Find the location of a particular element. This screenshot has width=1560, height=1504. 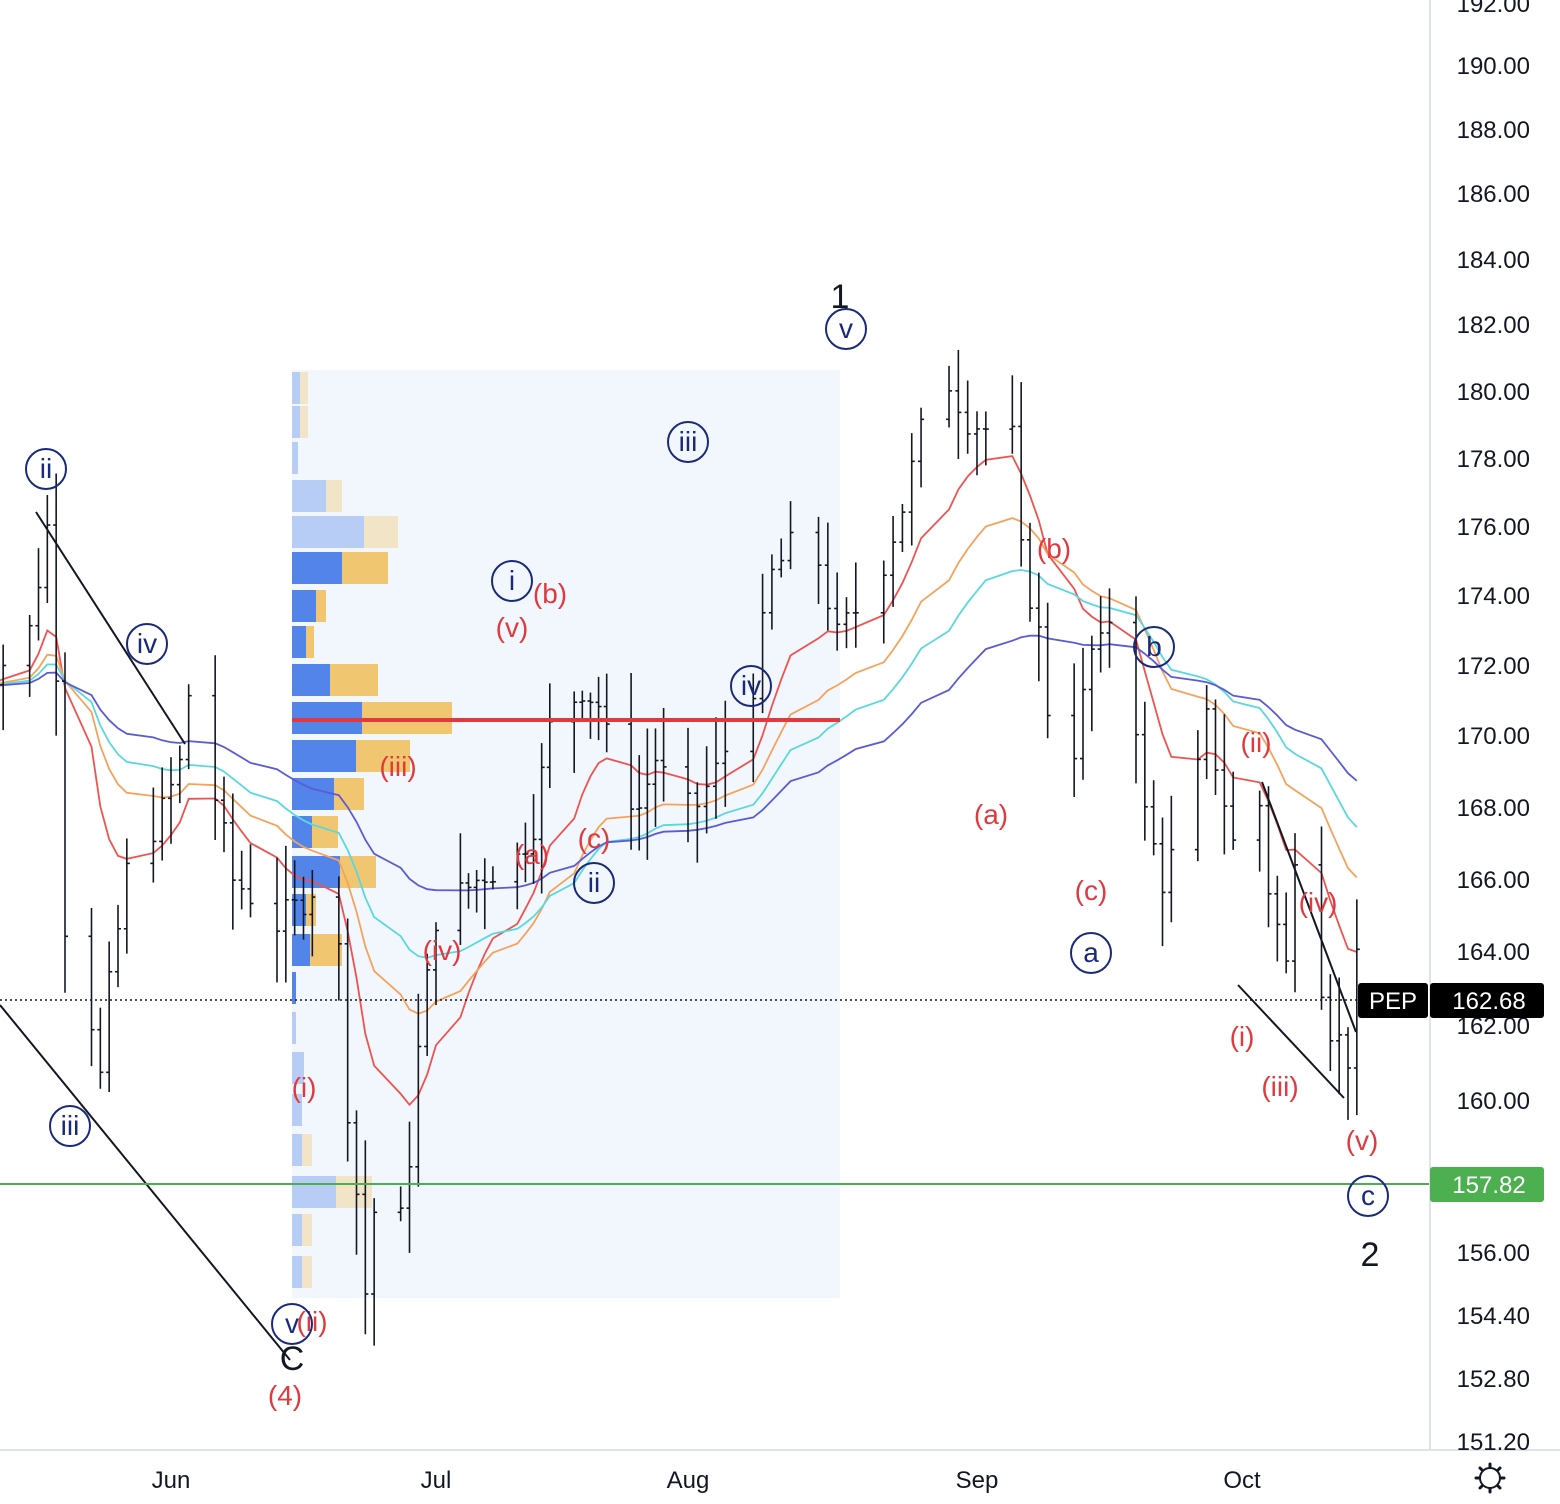

time-axis: Jun Jul Aug Sep Oct is located at coordinates (706, 1480).